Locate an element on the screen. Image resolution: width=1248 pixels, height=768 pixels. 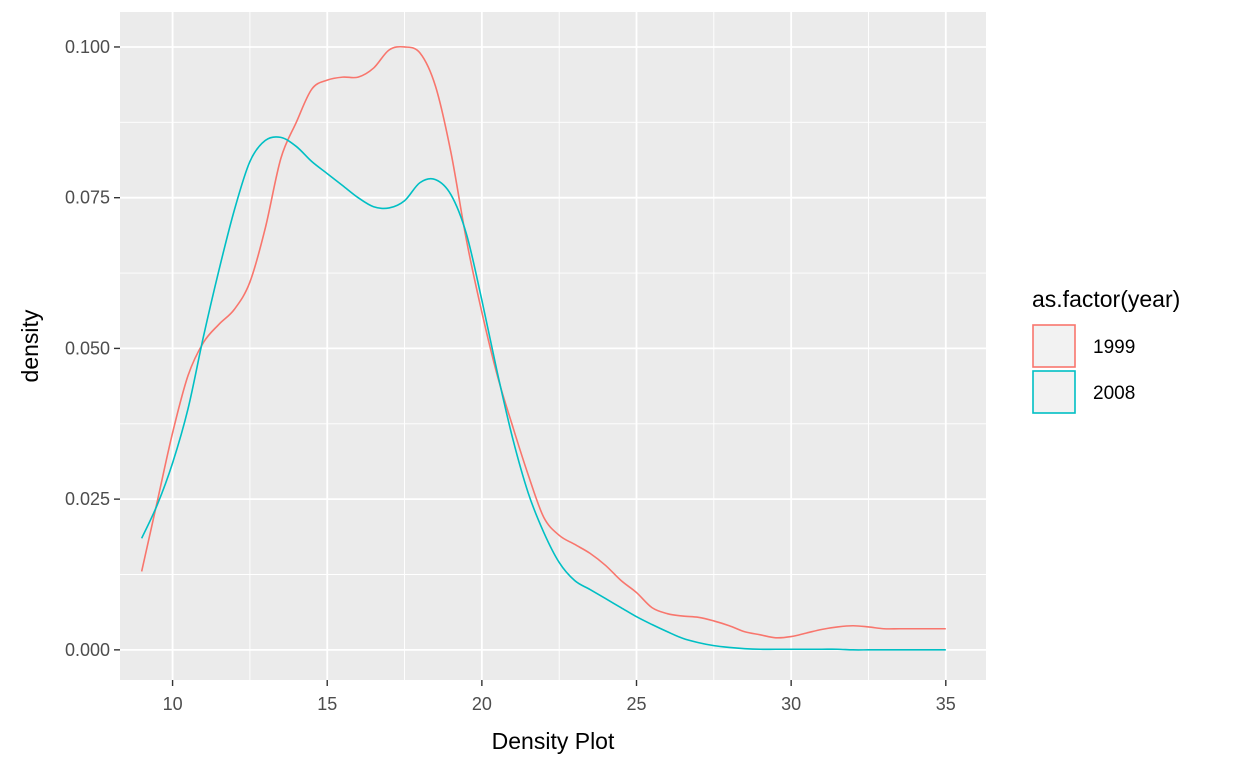
x-tick-label: 10 is located at coordinates (173, 704).